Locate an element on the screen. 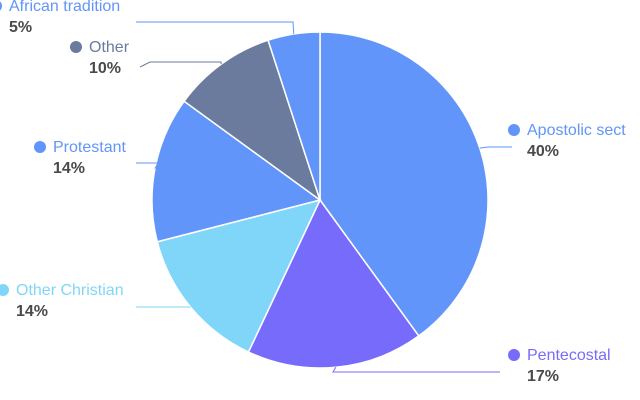  slice-label: Protestant is located at coordinates (89, 147).